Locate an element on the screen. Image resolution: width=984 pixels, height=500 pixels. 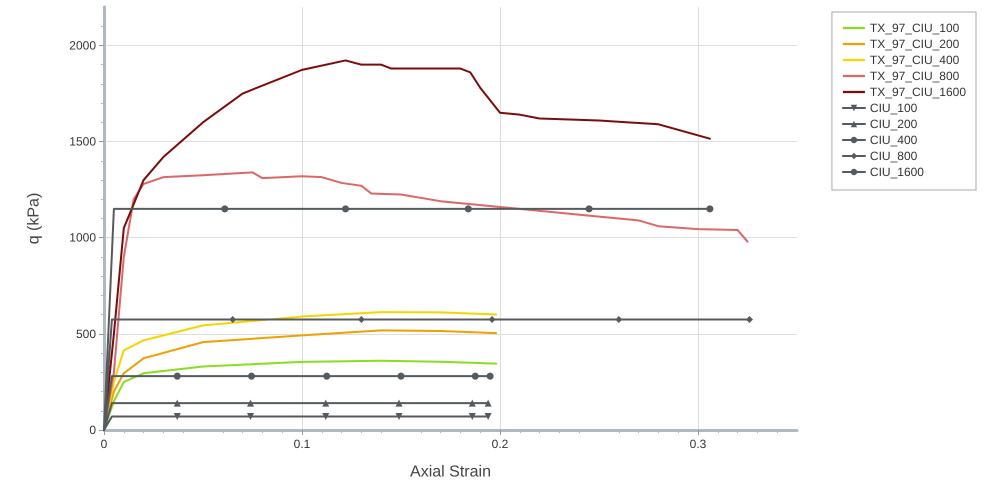
x-tick-label: 0.3 is located at coordinates (698, 444).